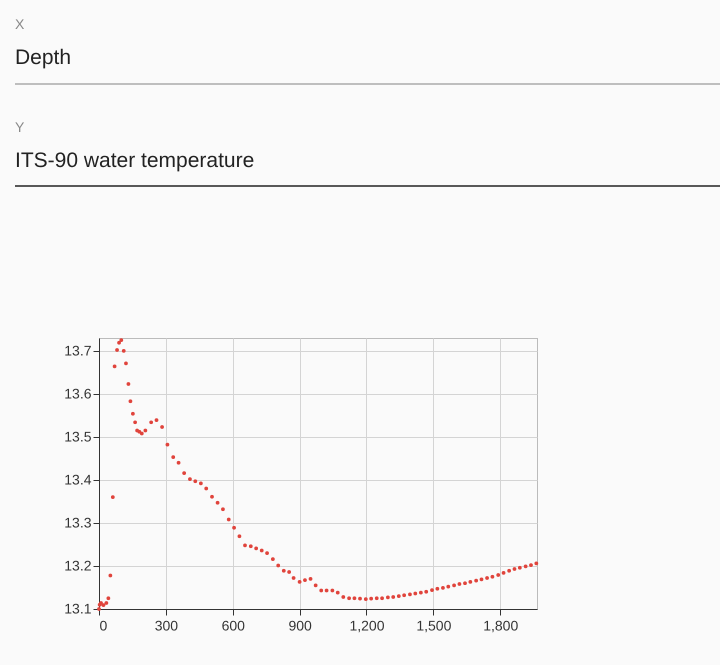 The width and height of the screenshot is (720, 665). What do you see at coordinates (20, 24) in the screenshot?
I see `text: X` at bounding box center [20, 24].